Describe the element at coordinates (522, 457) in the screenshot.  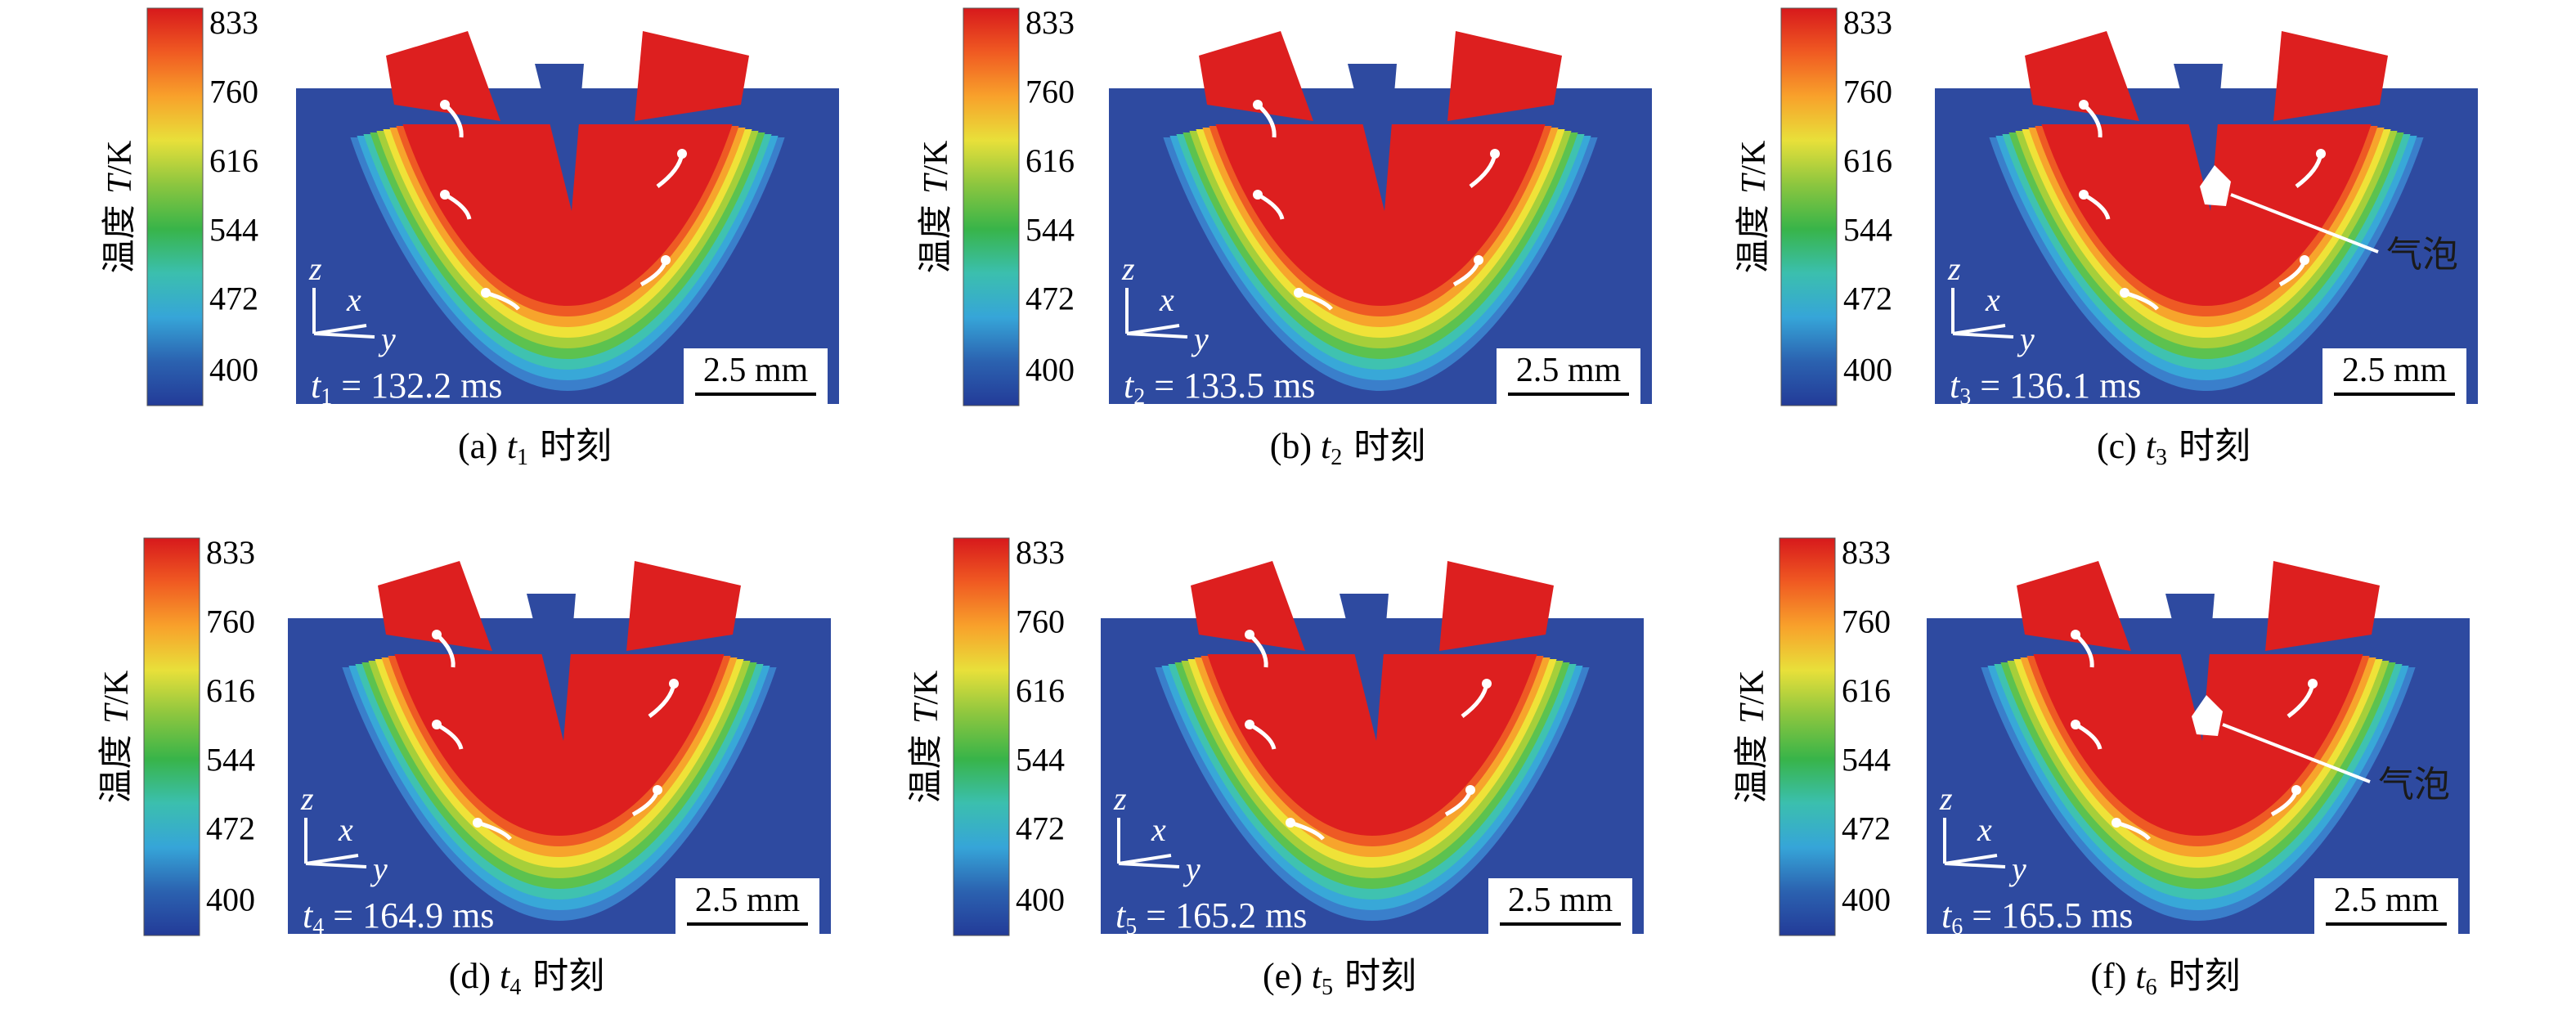
I see `caption-index: 1` at that location.